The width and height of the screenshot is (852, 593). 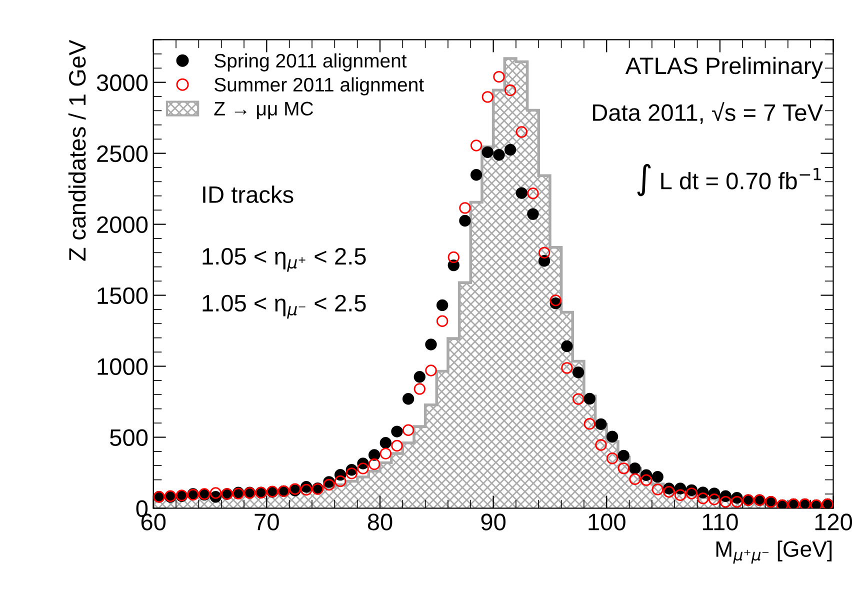 I want to click on x-tick-label: 80, so click(x=380, y=522).